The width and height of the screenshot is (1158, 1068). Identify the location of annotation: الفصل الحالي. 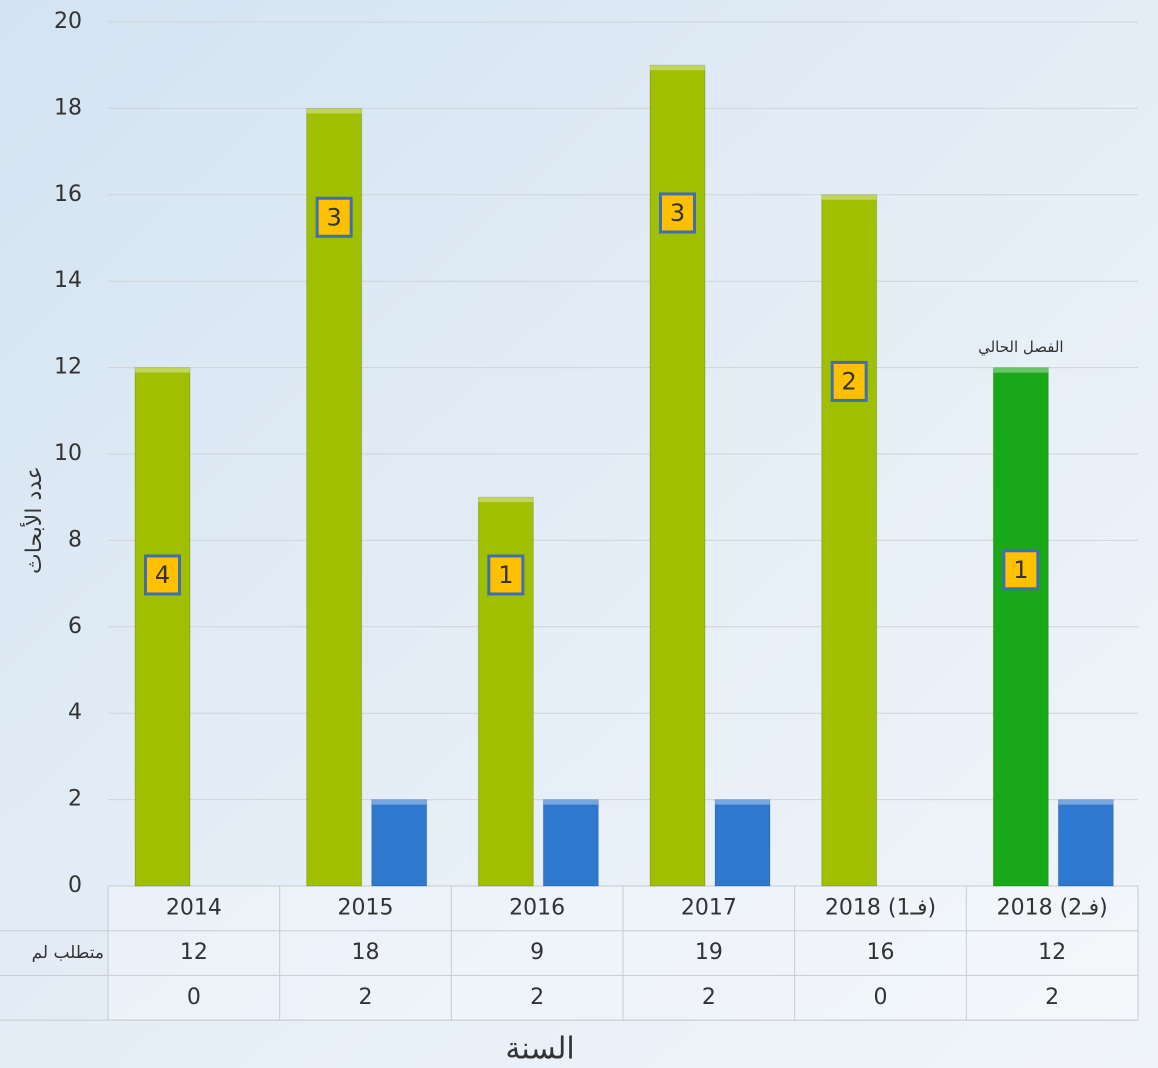
(1021, 347).